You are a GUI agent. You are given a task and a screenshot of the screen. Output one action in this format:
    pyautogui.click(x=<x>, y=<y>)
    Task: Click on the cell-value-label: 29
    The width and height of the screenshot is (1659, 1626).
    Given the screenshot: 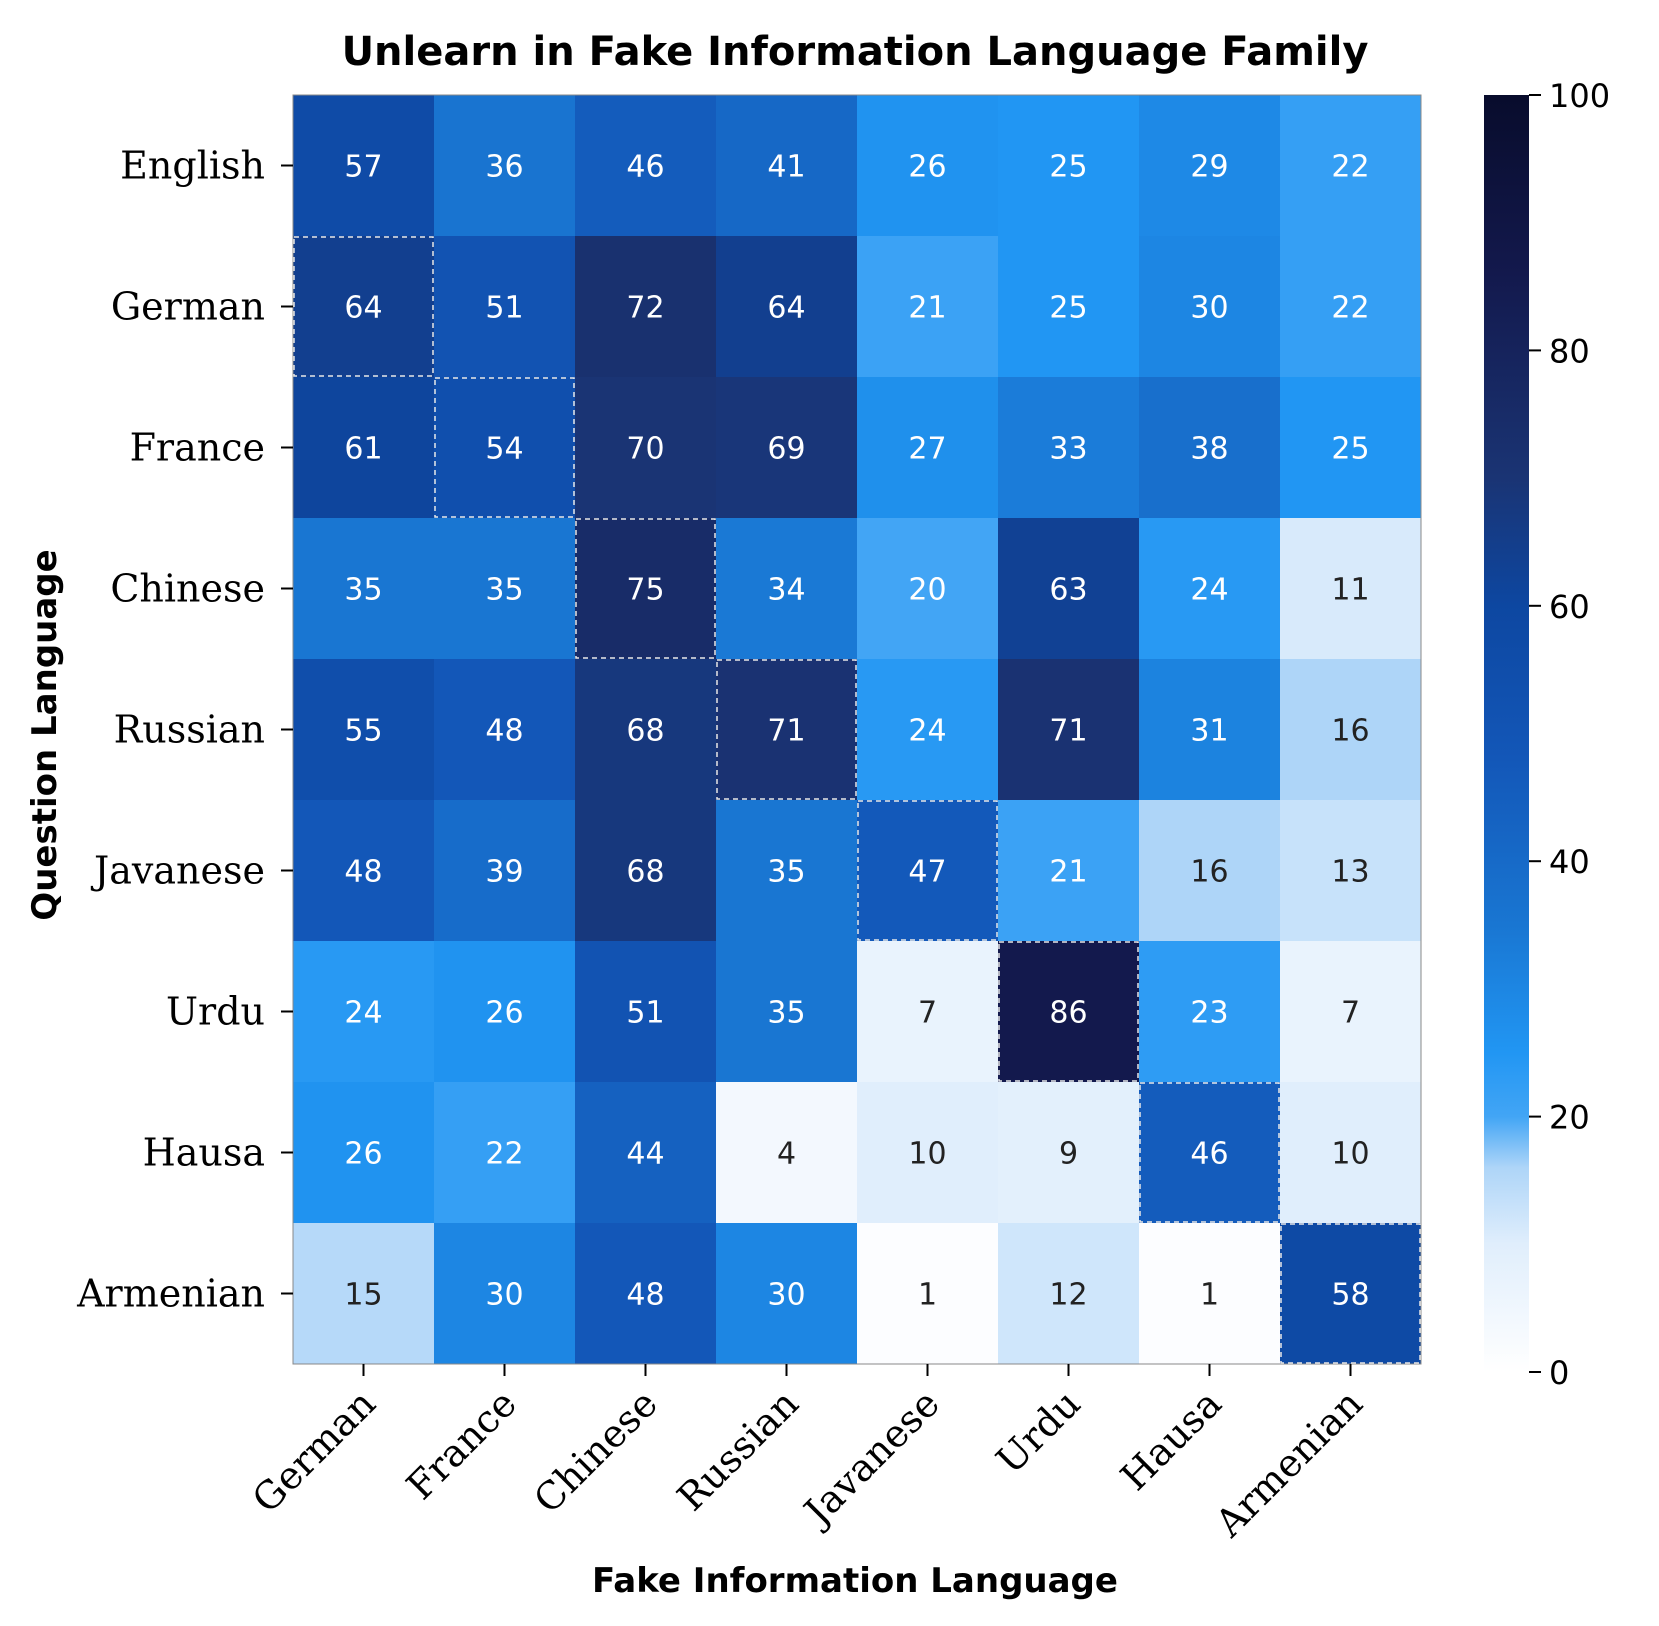 What is the action you would take?
    pyautogui.click(x=1209, y=167)
    